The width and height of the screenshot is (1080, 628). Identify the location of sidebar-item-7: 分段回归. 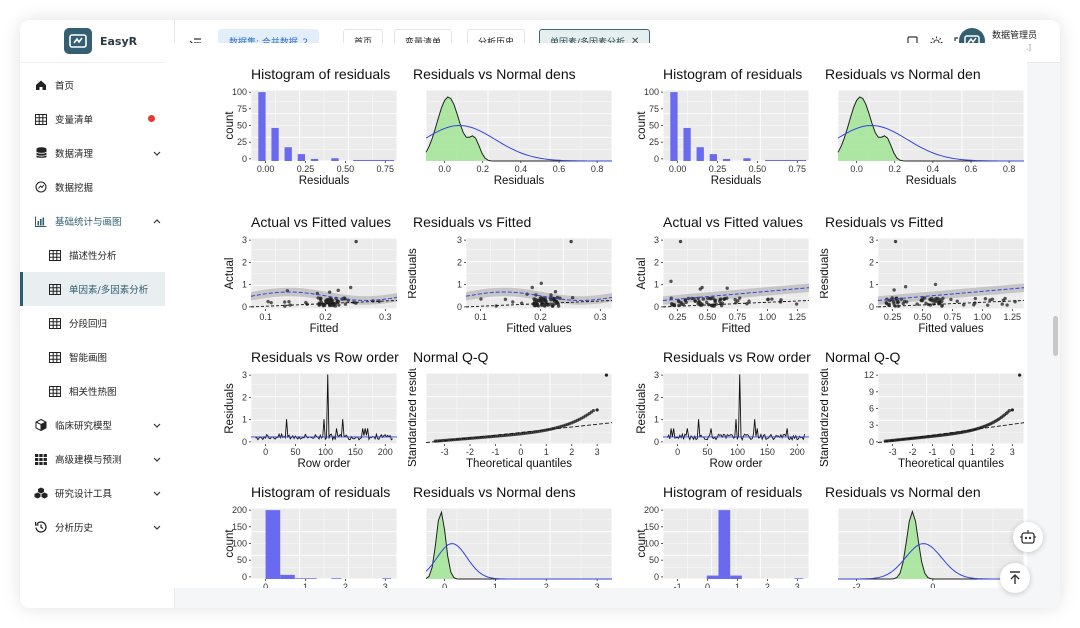
(97, 323).